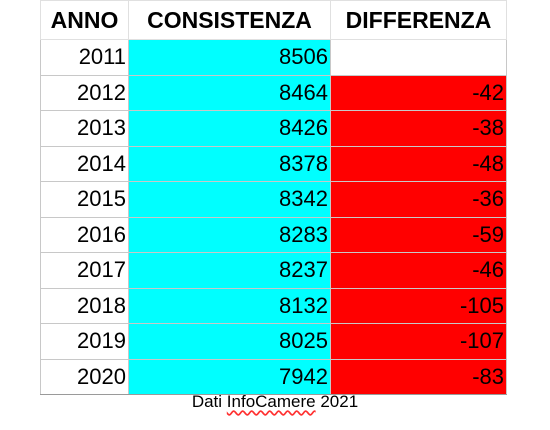 Image resolution: width=550 pixels, height=430 pixels. I want to click on cell-differenza: -38, so click(418, 128).